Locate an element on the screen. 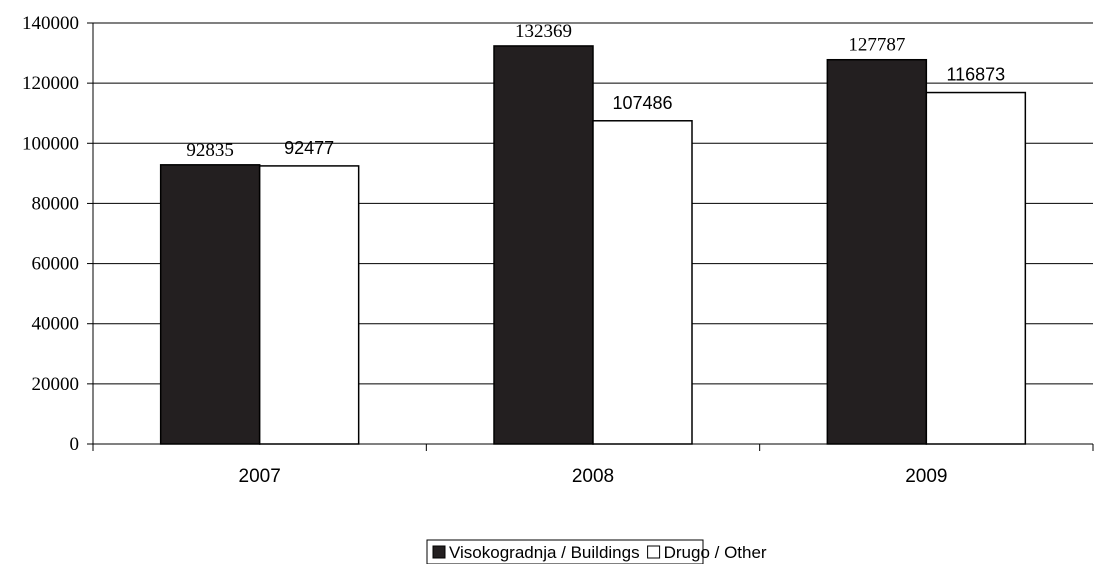 Image resolution: width=1109 pixels, height=564 pixels. bar-buildings-2008 is located at coordinates (543, 245).